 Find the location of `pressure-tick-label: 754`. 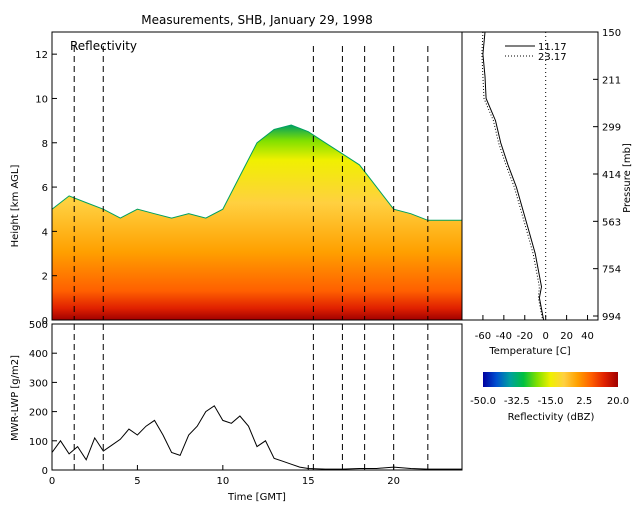

pressure-tick-label: 754 is located at coordinates (611, 270).